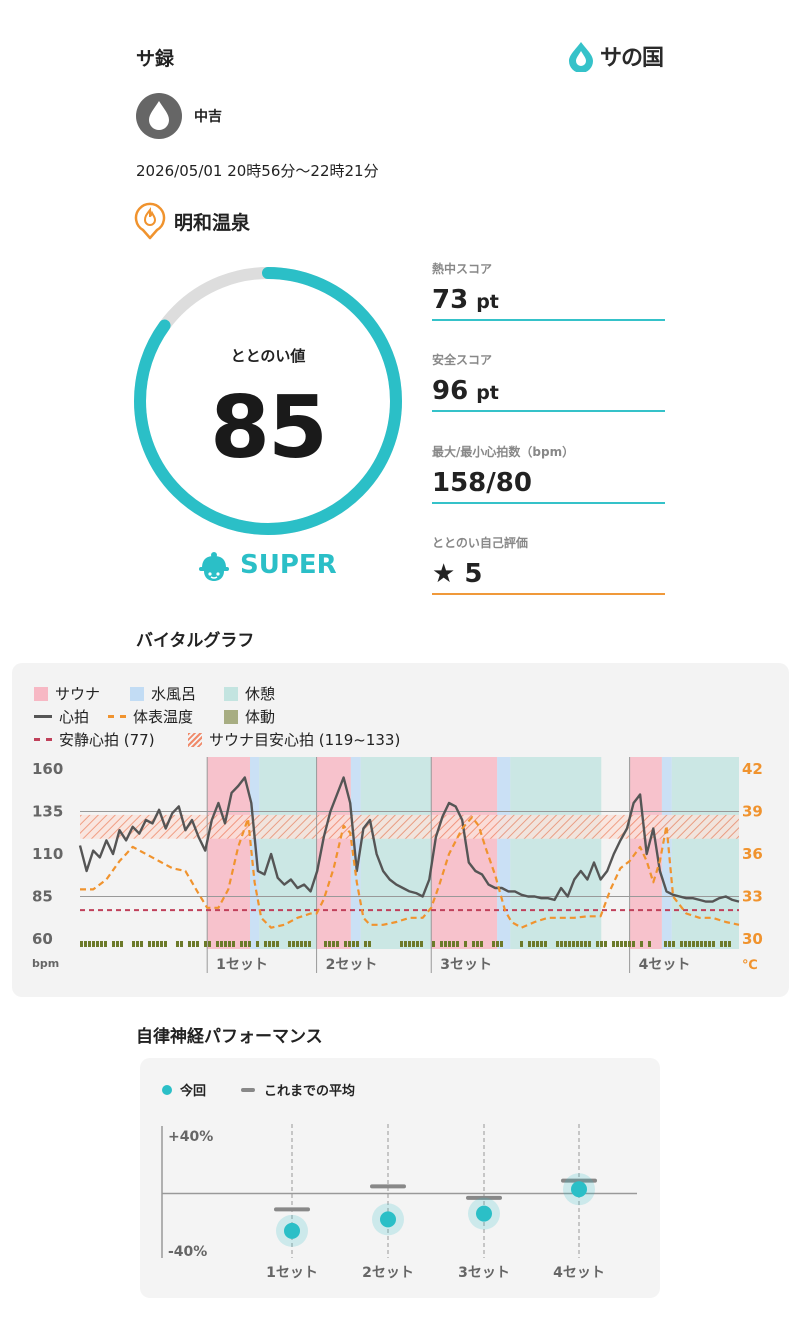  What do you see at coordinates (67, 693) in the screenshot?
I see `legend-sauna: サウナ` at bounding box center [67, 693].